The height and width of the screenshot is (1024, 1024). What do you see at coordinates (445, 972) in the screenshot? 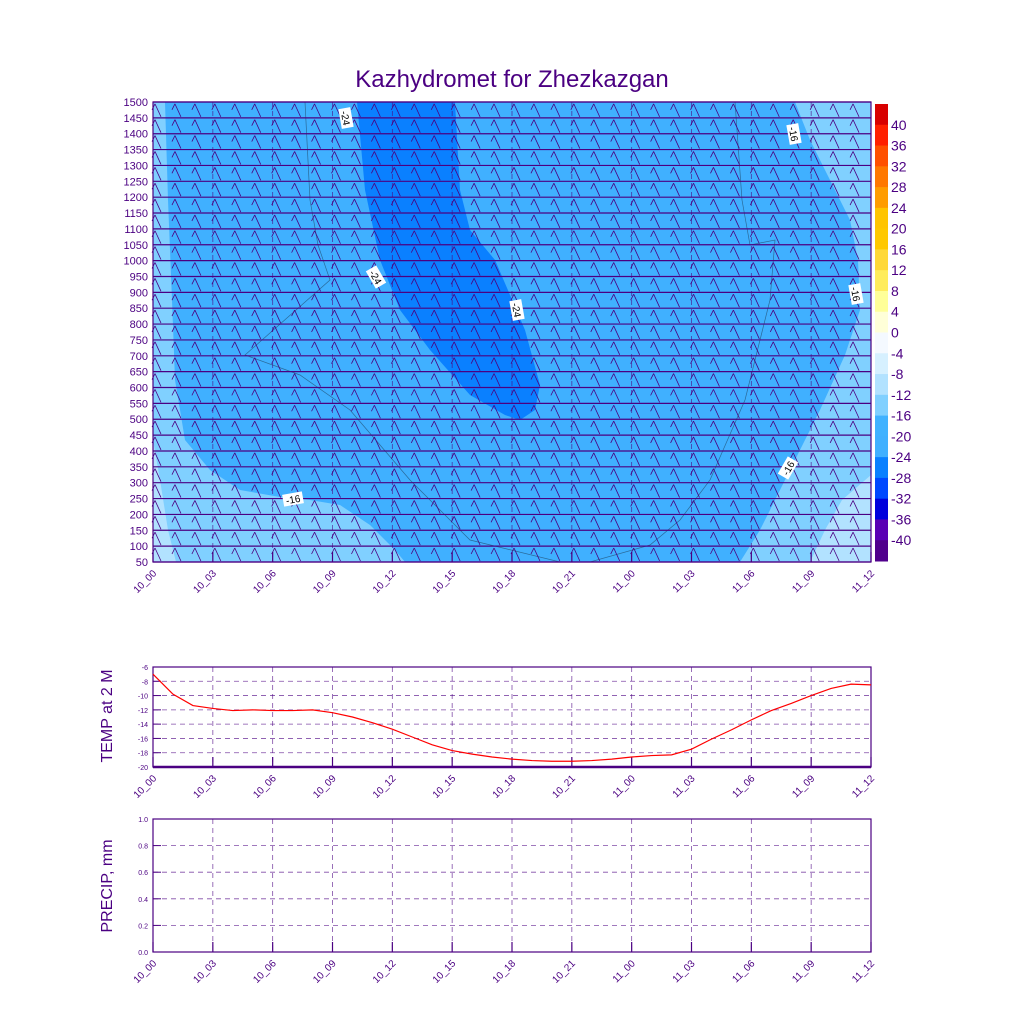
I see `x-tick-label: 10_15` at bounding box center [445, 972].